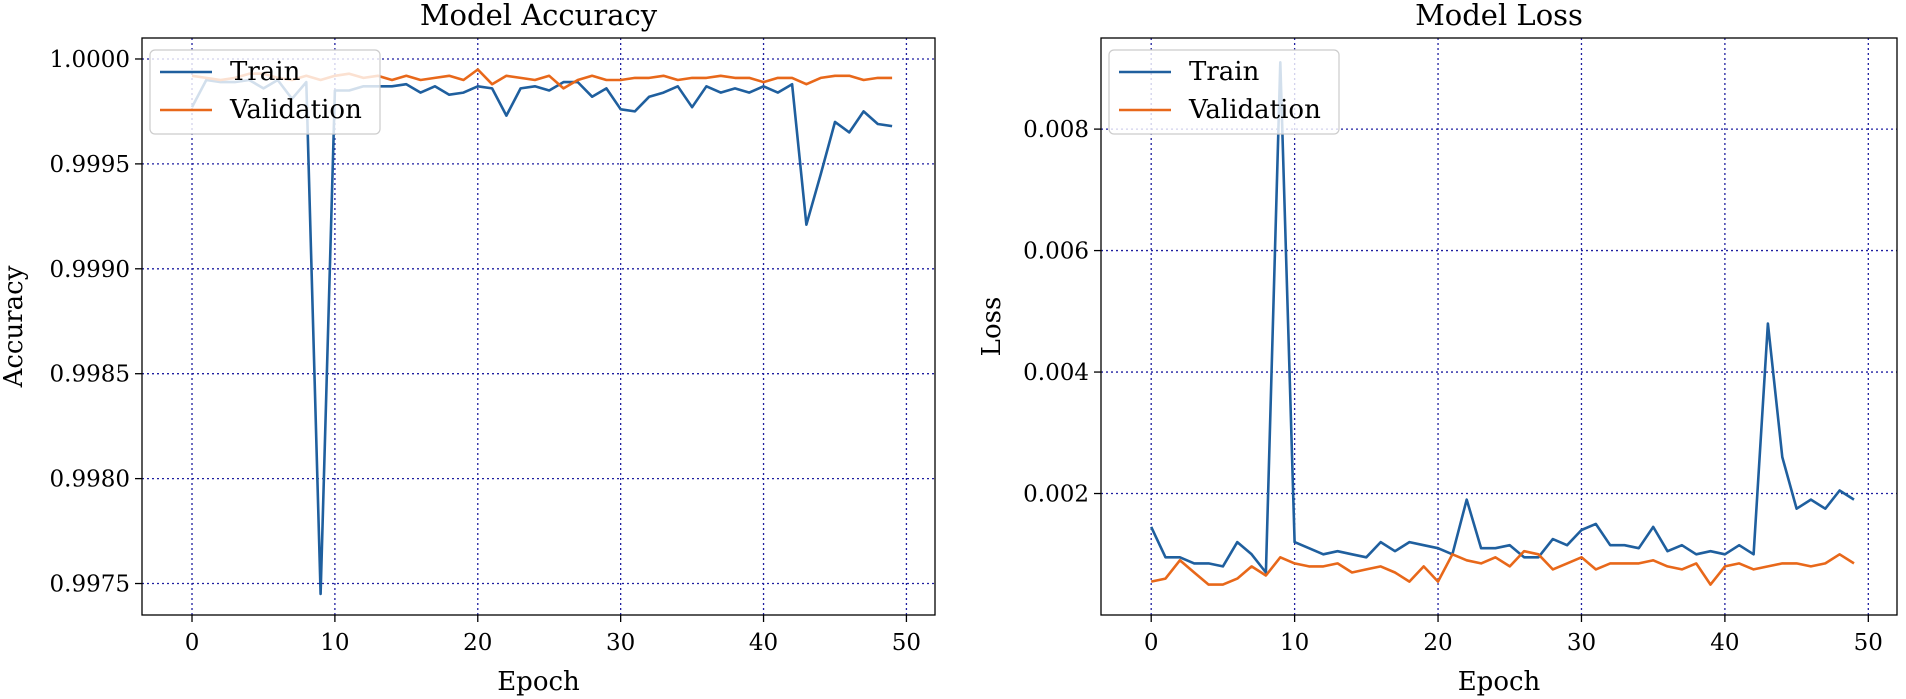 The height and width of the screenshot is (699, 1906). Describe the element at coordinates (477, 643) in the screenshot. I see `accuracy-x-tick-label: 20` at that location.